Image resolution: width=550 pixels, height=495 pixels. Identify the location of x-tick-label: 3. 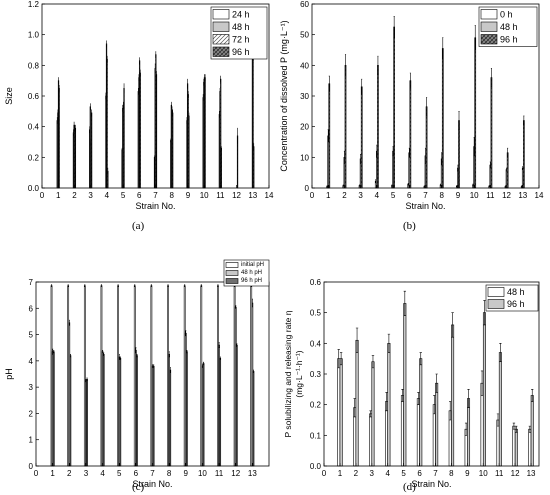
(372, 473).